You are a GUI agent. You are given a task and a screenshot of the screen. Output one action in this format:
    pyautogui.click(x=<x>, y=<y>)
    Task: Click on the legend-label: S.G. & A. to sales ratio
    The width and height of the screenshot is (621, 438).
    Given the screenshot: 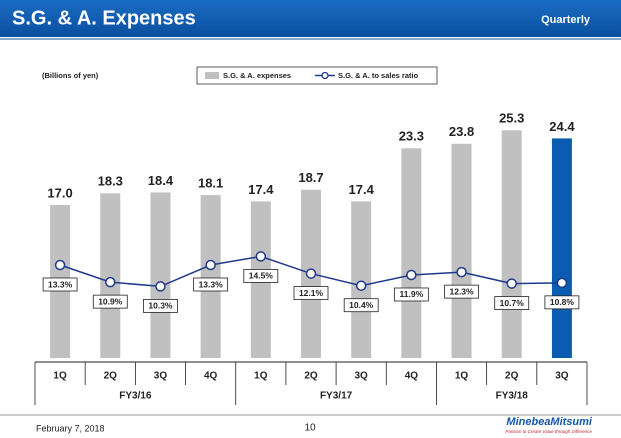 What is the action you would take?
    pyautogui.click(x=378, y=75)
    